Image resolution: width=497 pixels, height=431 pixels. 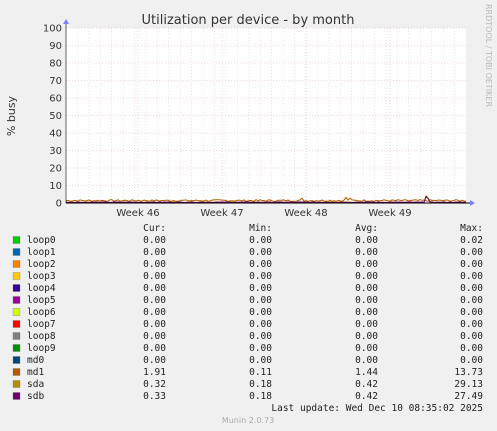 I want to click on legend-label: sda, so click(x=35, y=384).